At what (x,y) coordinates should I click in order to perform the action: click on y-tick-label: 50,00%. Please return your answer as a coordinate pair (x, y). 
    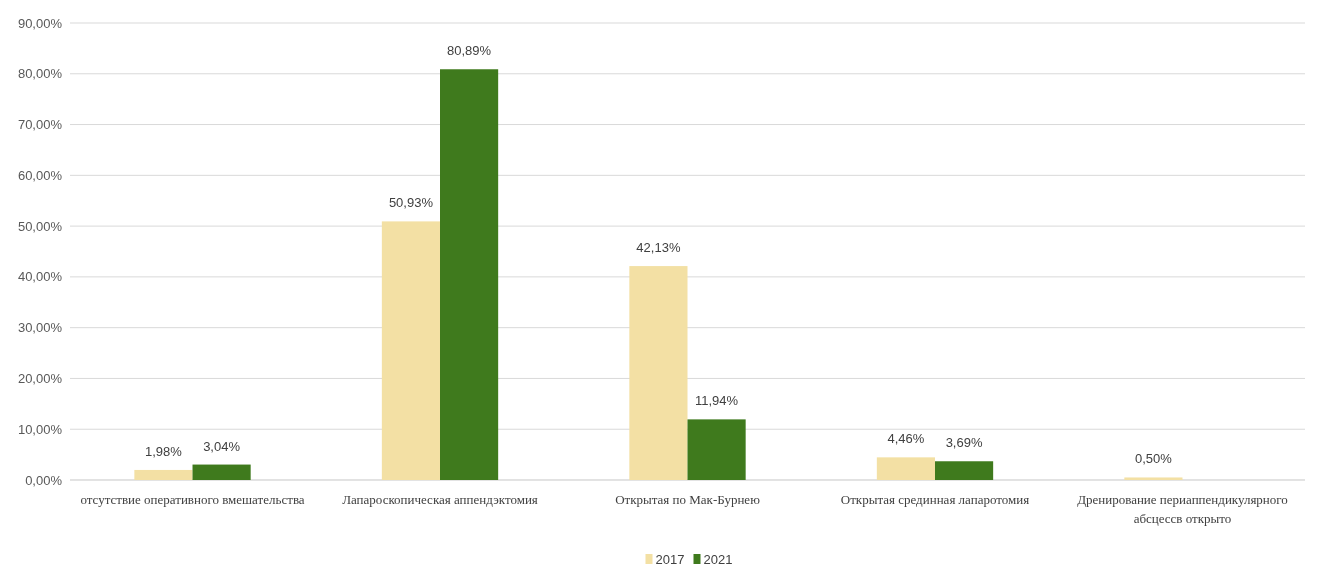
    Looking at the image, I should click on (40, 226).